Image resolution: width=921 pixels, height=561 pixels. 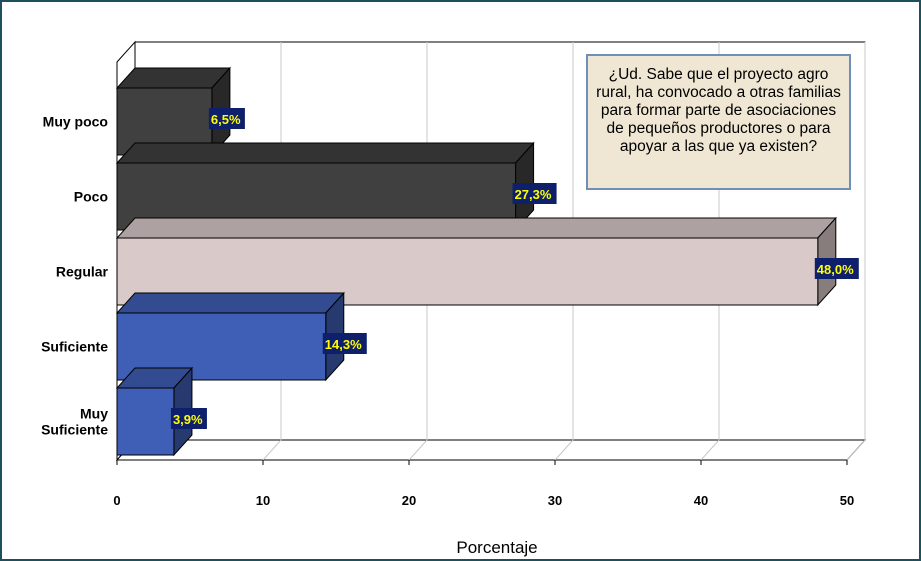 What do you see at coordinates (701, 500) in the screenshot?
I see `x-tick-label: 40` at bounding box center [701, 500].